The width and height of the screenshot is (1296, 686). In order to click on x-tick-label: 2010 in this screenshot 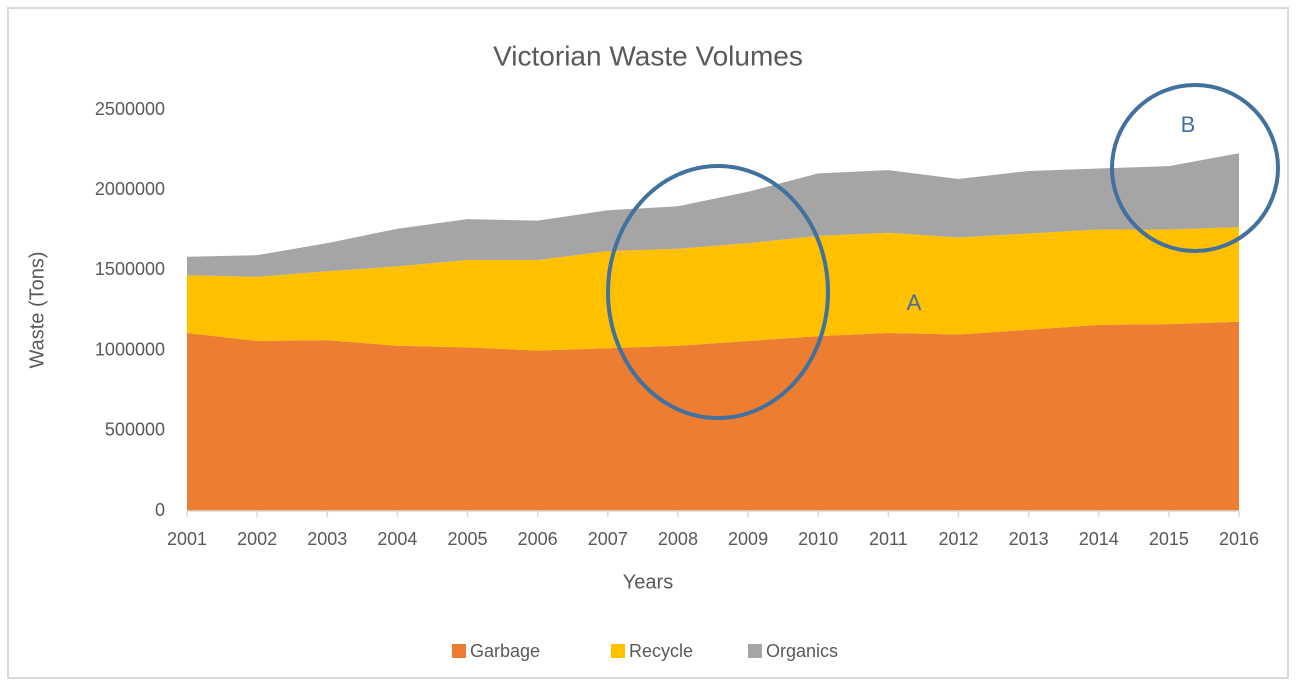, I will do `click(818, 539)`.